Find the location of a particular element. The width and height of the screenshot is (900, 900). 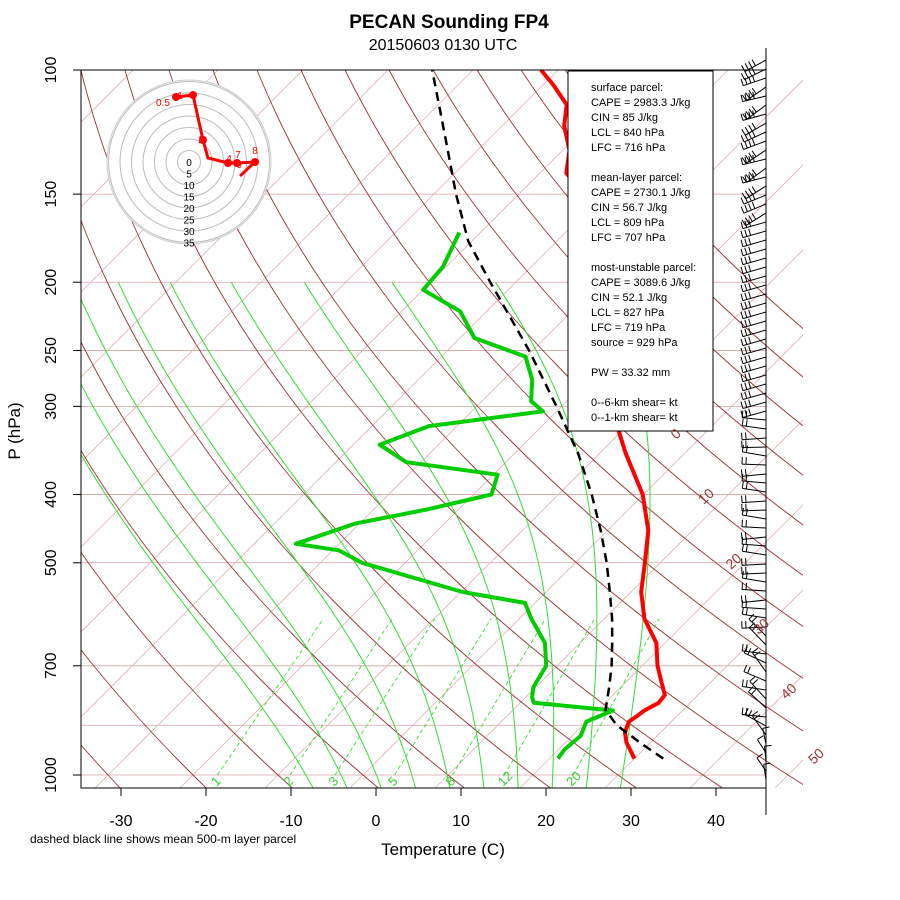

x-tick-label: -10 is located at coordinates (290, 821).